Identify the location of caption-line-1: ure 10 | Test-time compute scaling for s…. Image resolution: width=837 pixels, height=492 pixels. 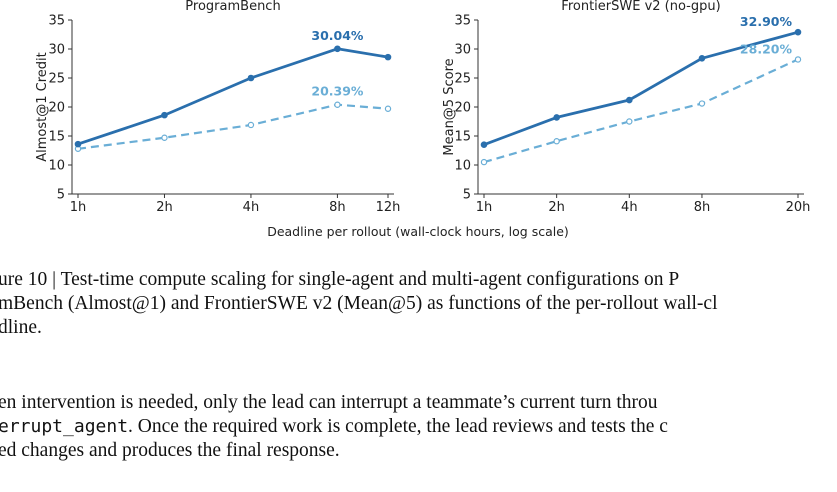
(340, 279).